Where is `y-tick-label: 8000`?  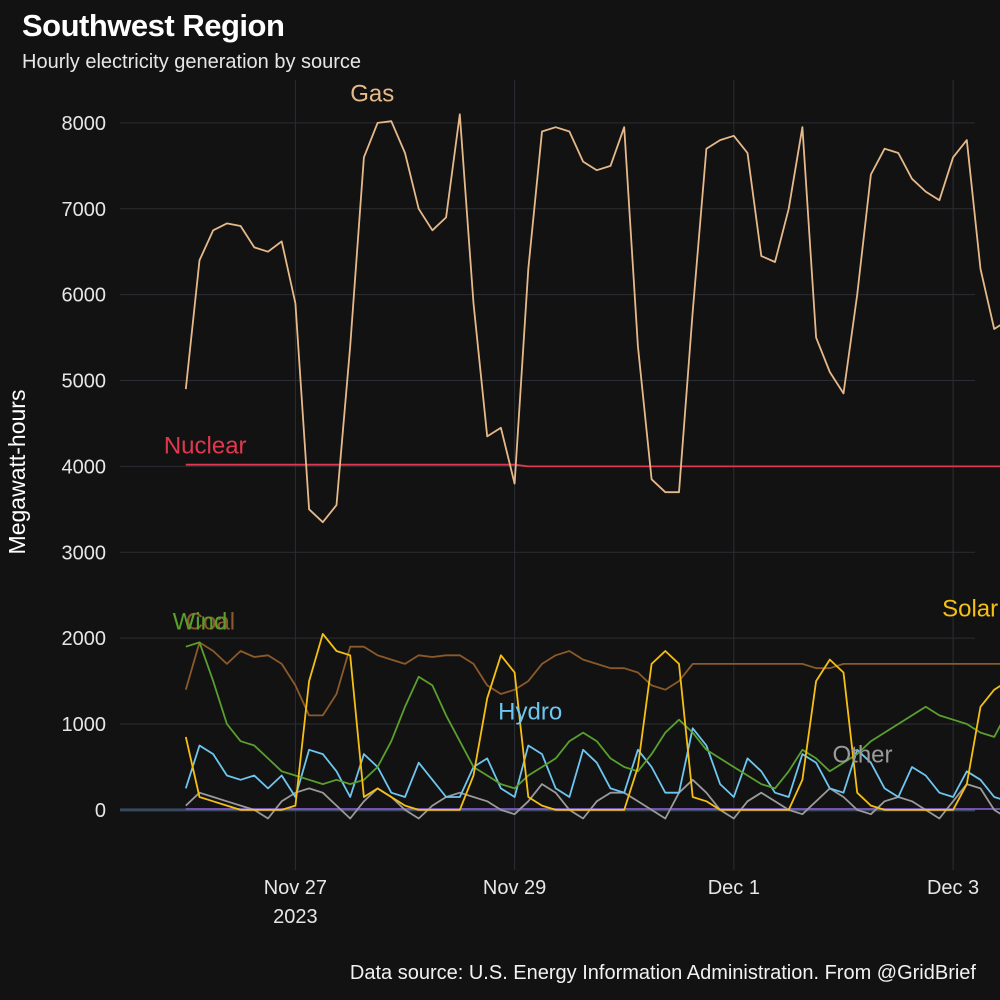
y-tick-label: 8000 is located at coordinates (84, 124).